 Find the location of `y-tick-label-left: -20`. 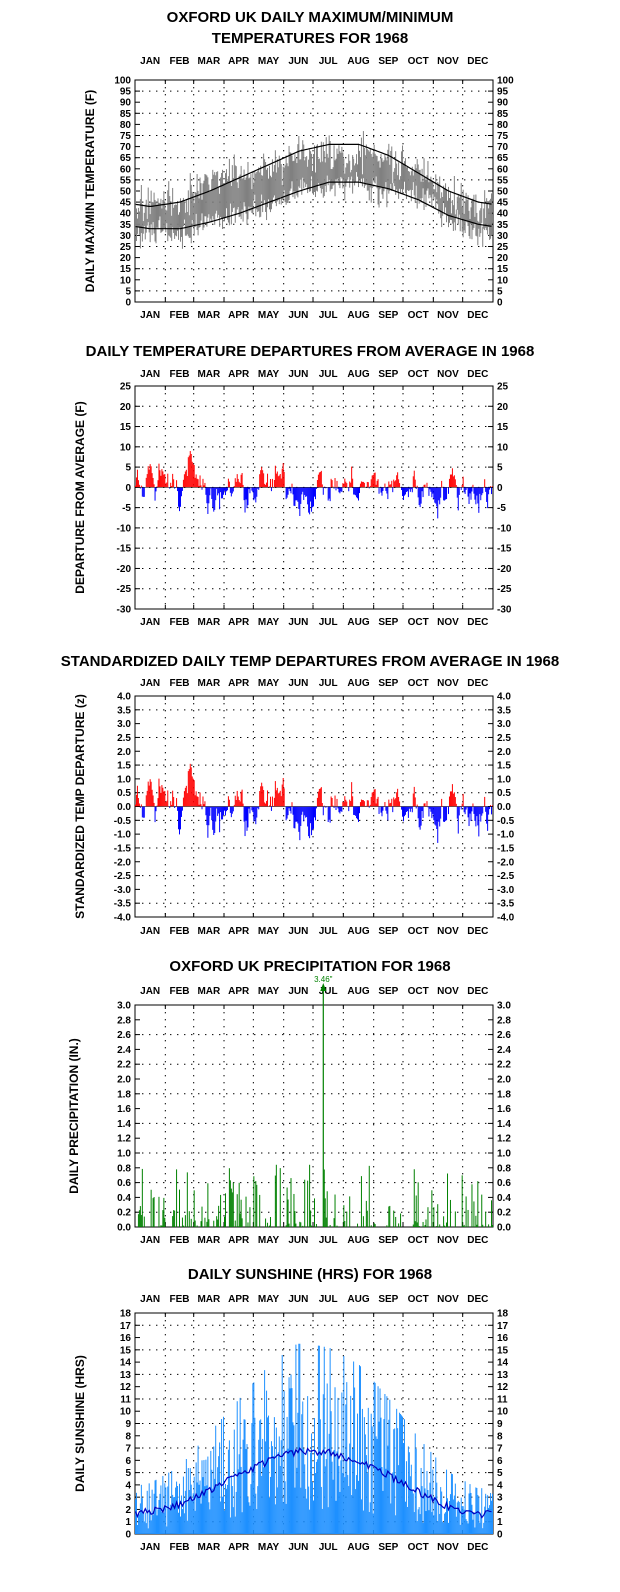

y-tick-label-left: -20 is located at coordinates (124, 569).